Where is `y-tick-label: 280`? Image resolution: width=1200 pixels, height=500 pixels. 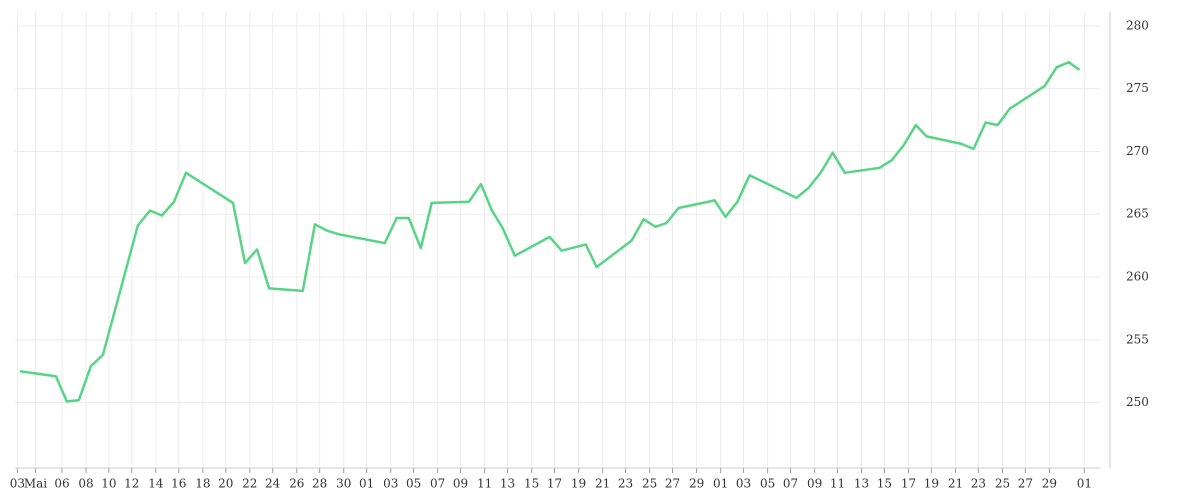
y-tick-label: 280 is located at coordinates (1137, 25).